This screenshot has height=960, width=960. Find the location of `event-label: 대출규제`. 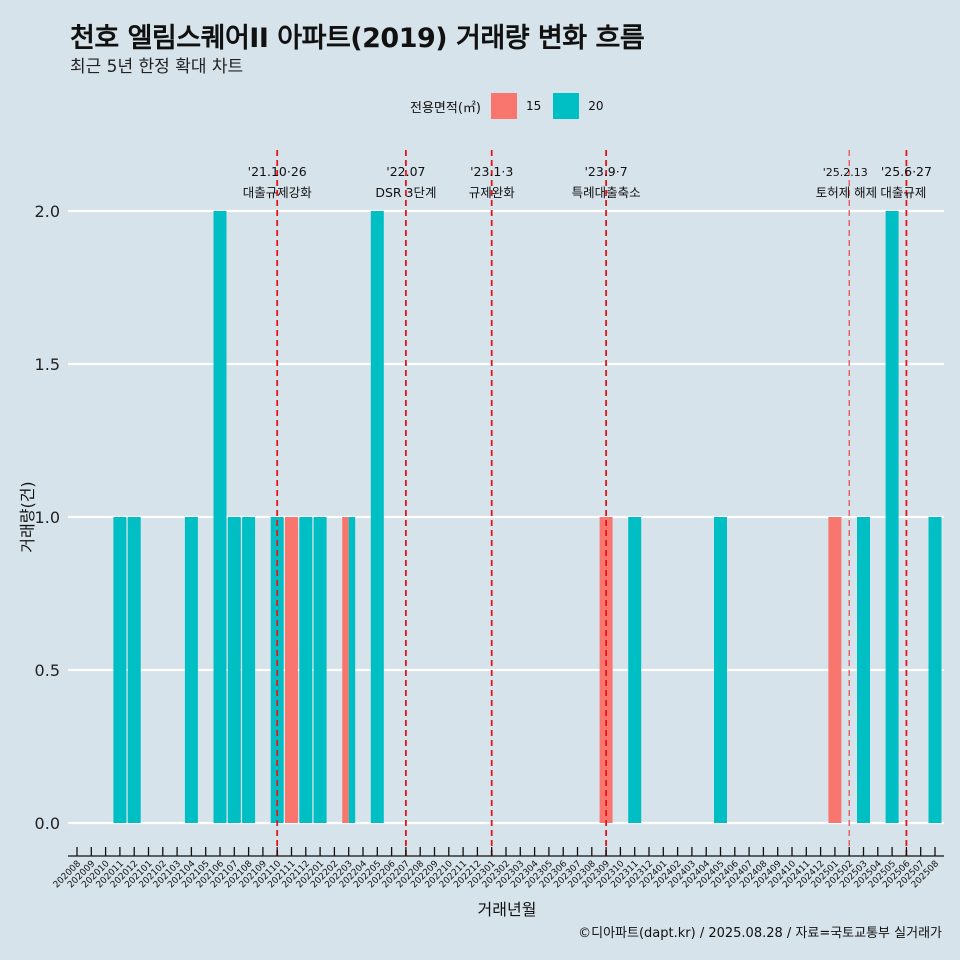

event-label: 대출규제 is located at coordinates (903, 192).